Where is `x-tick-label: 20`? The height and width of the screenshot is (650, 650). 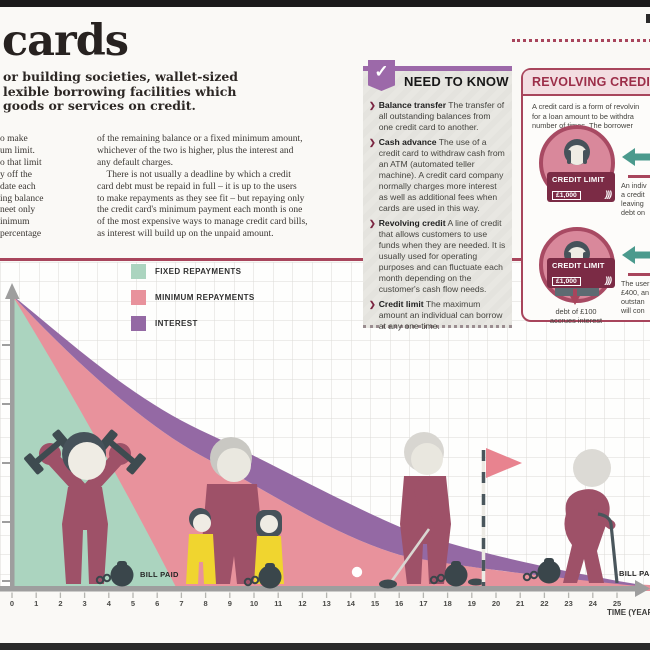
x-tick-label: 20 is located at coordinates (496, 603).